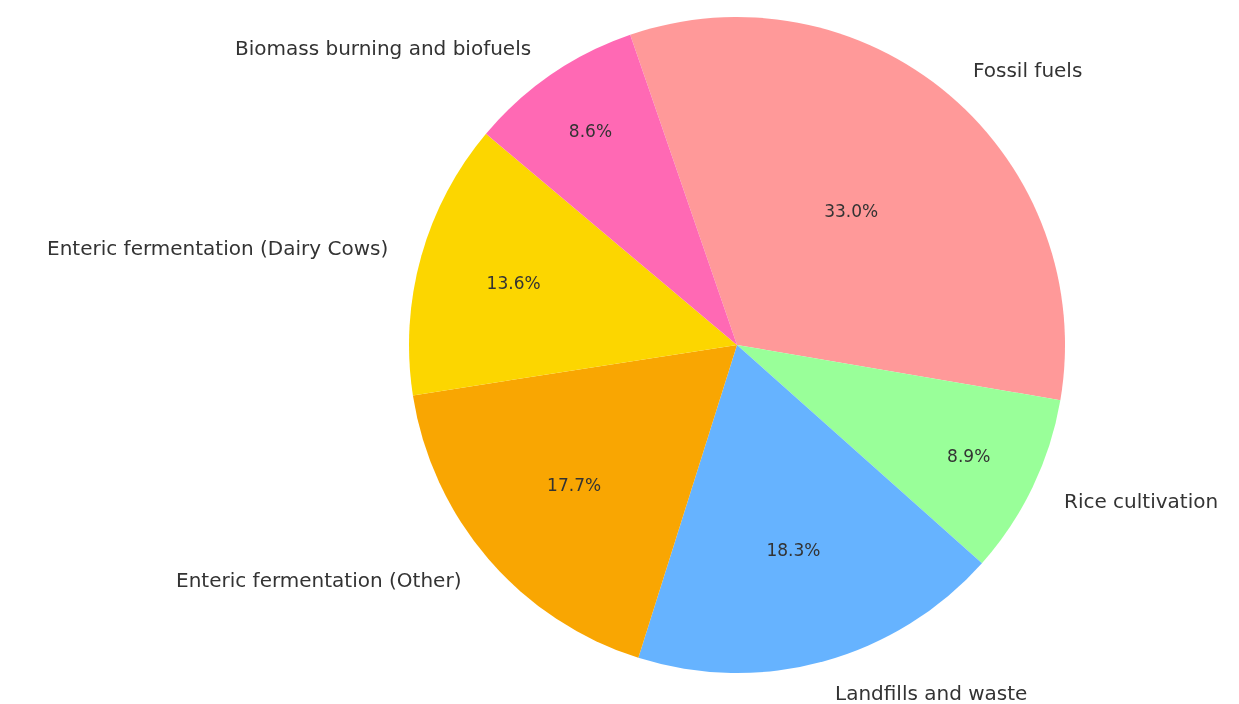 The height and width of the screenshot is (704, 1239). What do you see at coordinates (1141, 501) in the screenshot?
I see `slice-label: Rice cultivation` at bounding box center [1141, 501].